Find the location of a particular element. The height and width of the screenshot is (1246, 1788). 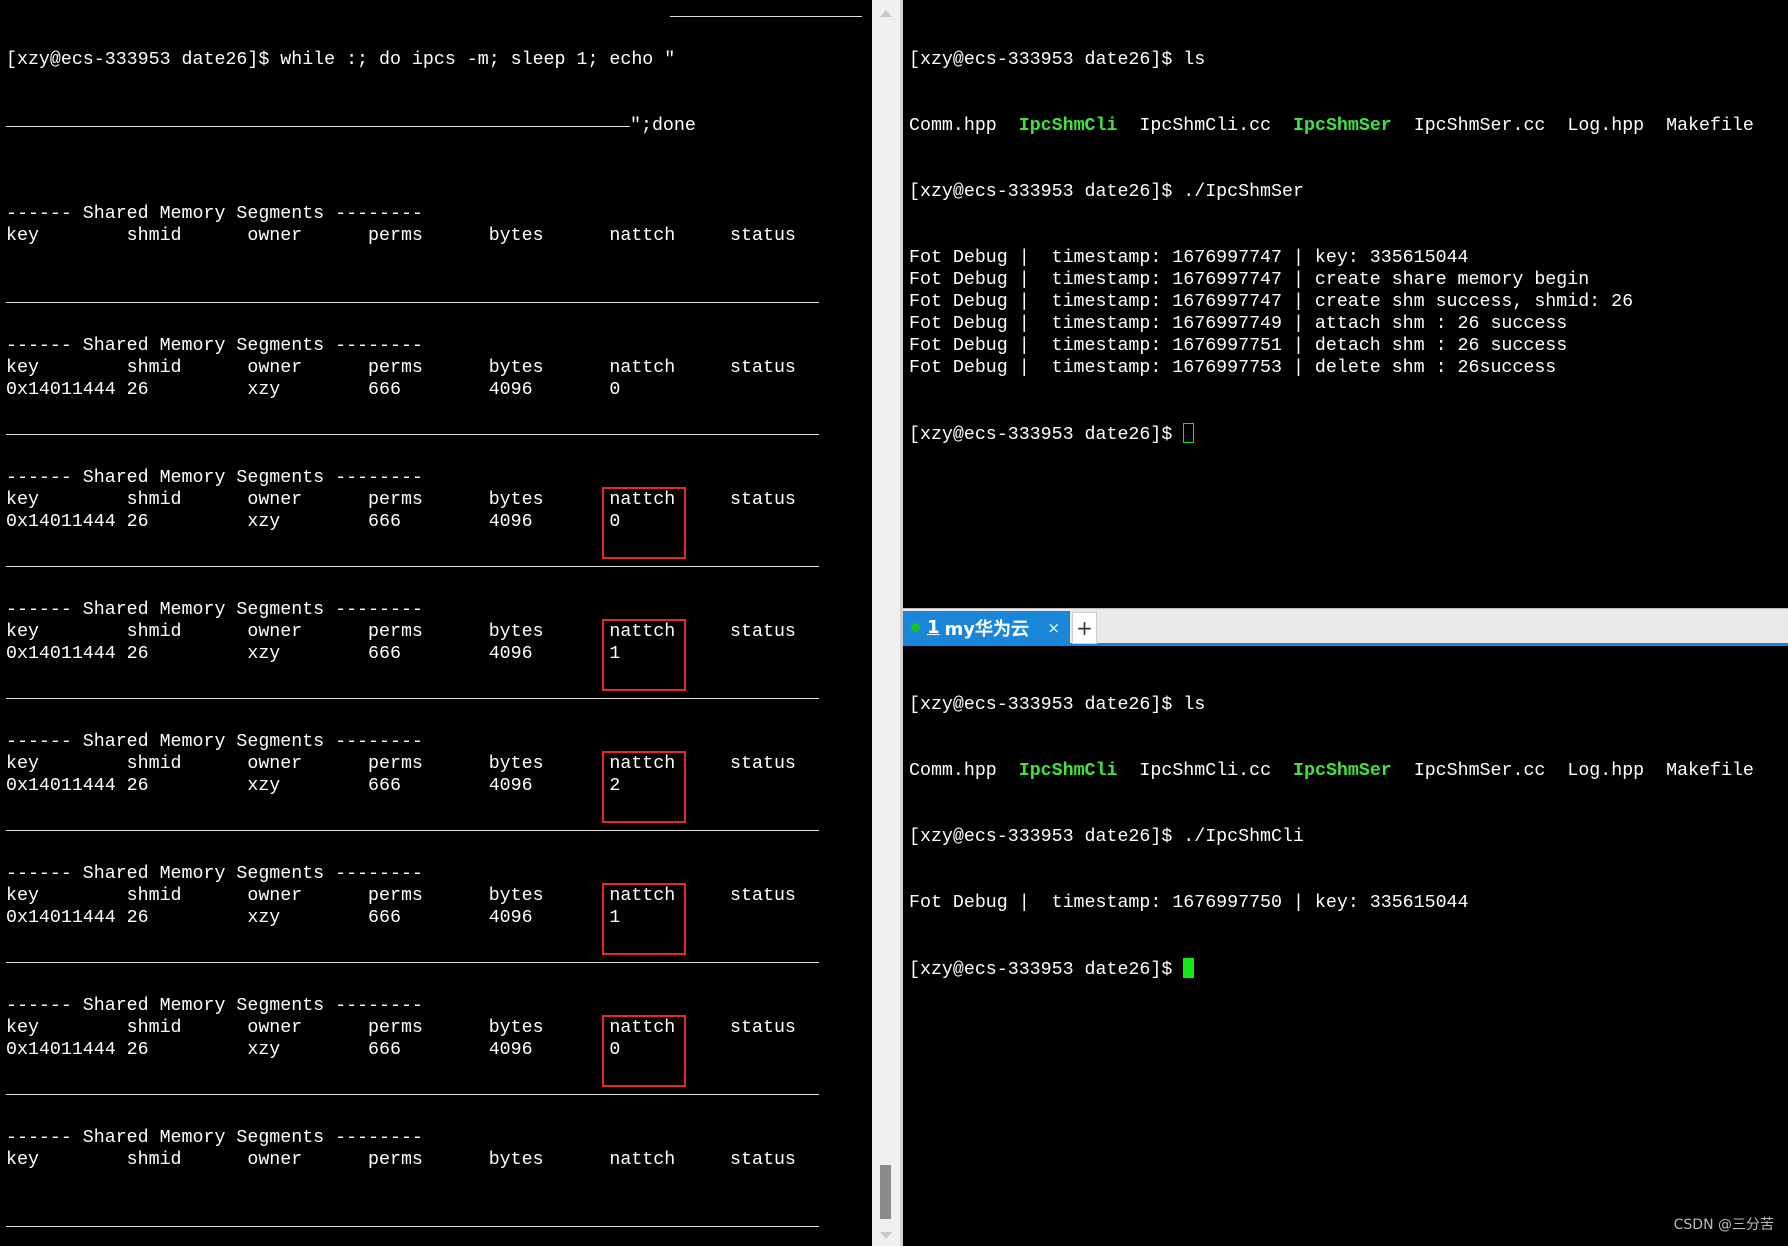

segment-row: 0x14011444 26 xzy 666 4096 1 is located at coordinates (313, 654).